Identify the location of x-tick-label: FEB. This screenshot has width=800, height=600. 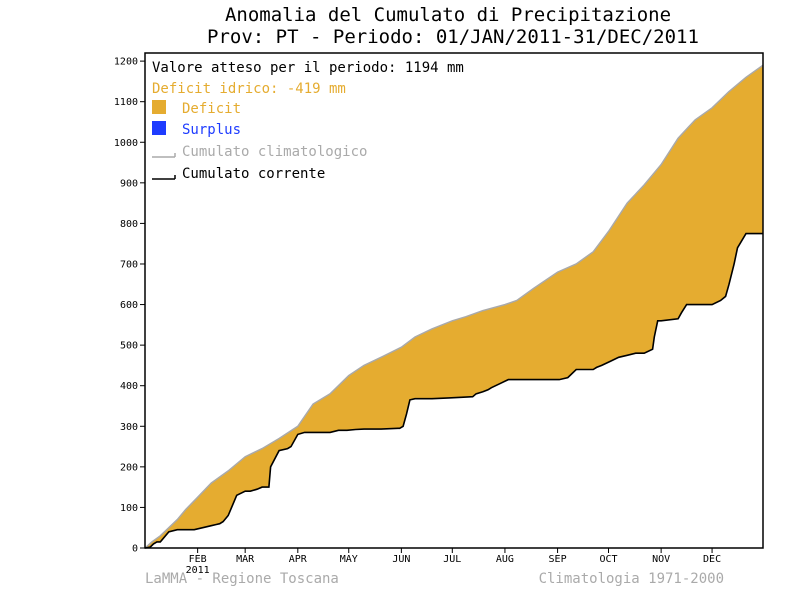
(198, 559).